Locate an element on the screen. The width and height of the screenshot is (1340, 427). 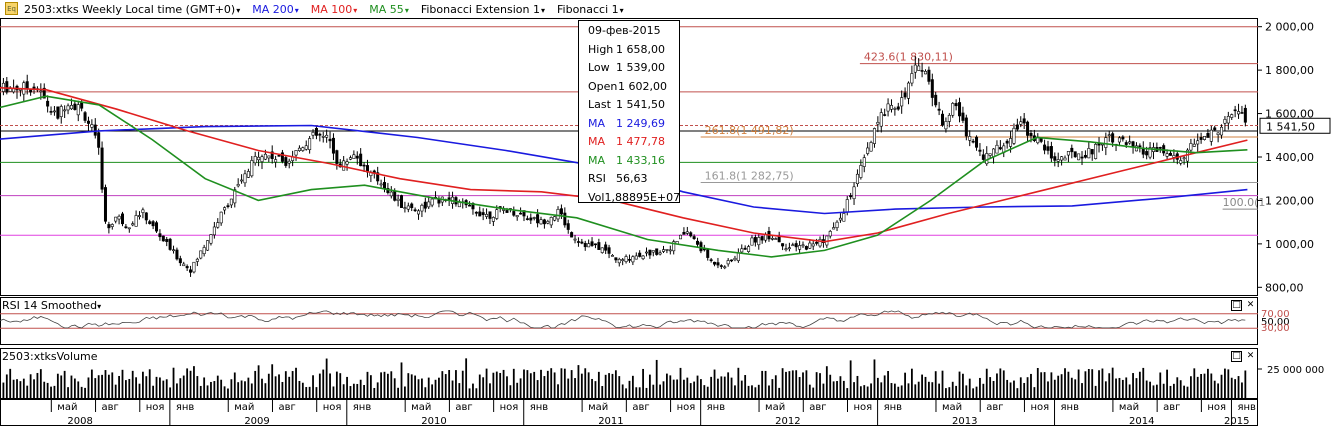
fibonacci-dropdown: Fibonacci 1▾ is located at coordinates (590, 9).